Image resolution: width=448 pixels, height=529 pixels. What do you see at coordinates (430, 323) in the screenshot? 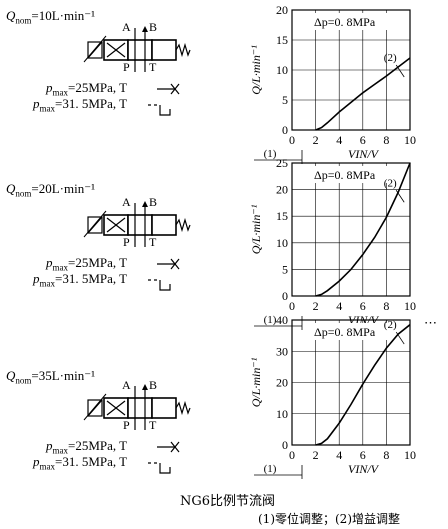
I see `ellipsis: ⋯` at bounding box center [430, 323].